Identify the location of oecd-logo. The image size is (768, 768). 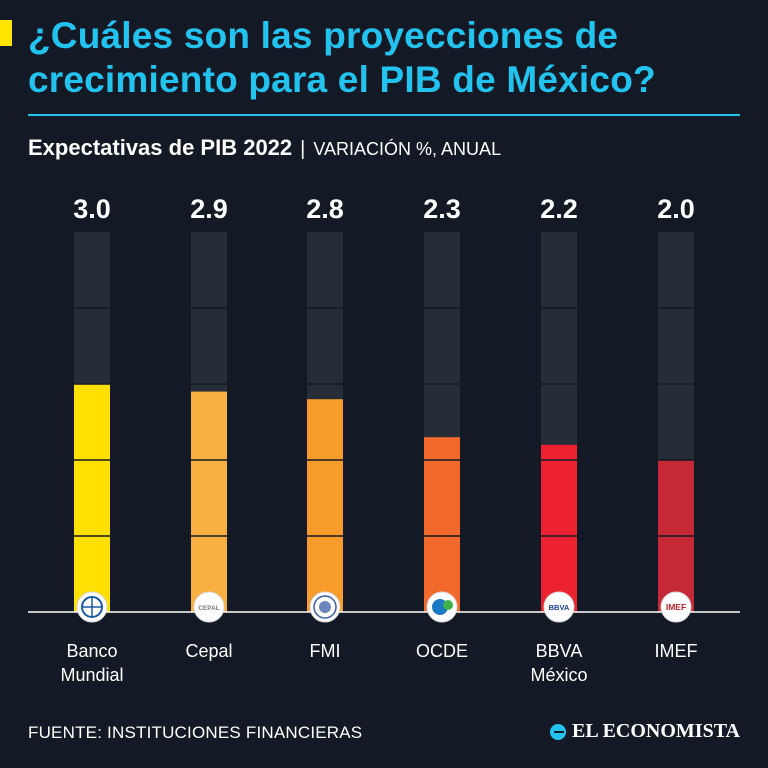
(442, 607).